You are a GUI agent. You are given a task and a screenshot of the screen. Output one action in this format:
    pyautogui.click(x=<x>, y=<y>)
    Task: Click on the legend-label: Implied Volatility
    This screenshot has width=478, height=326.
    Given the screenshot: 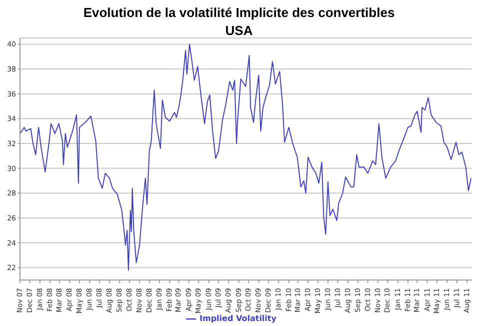 What is the action you would take?
    pyautogui.click(x=238, y=319)
    